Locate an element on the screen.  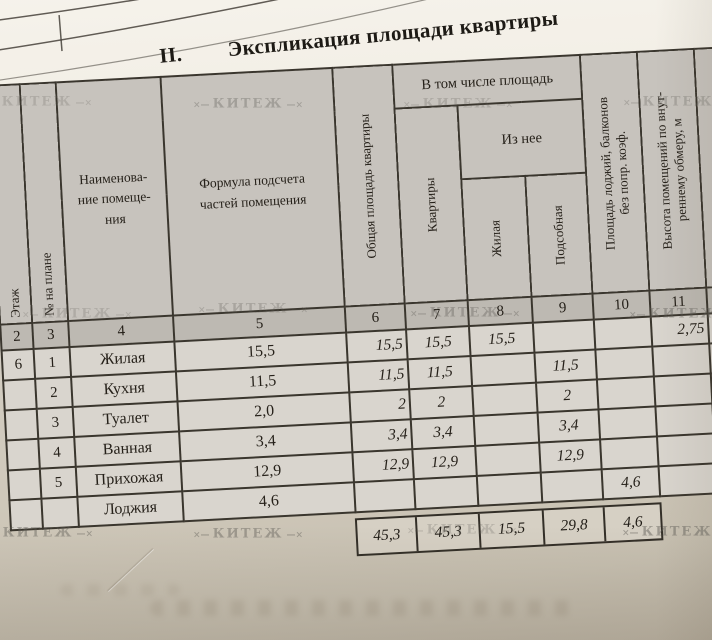
header-room-name: Наименова- ние помеще- ния is located at coordinates (114, 199).